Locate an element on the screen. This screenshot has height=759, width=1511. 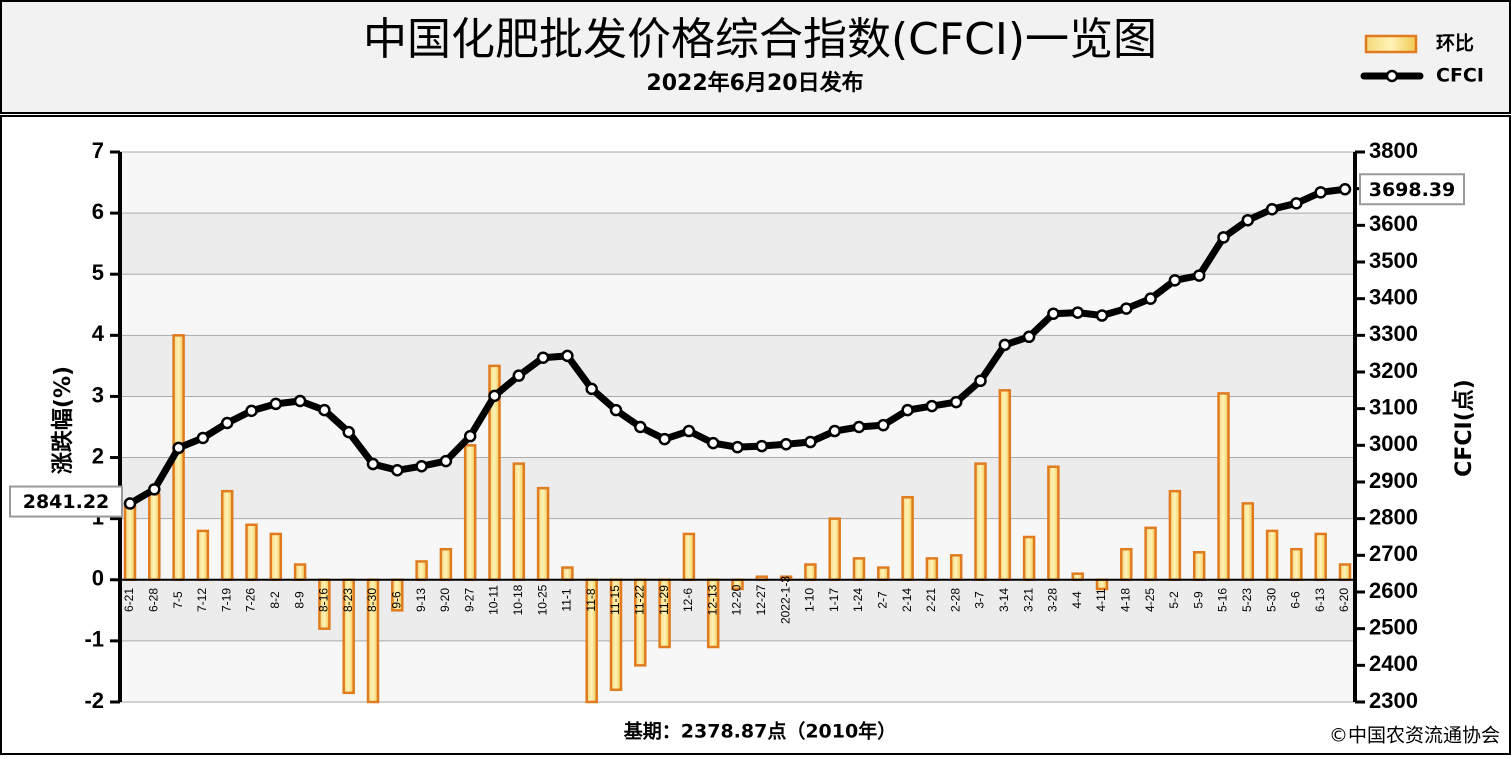
x-tick-label: 3-7 is located at coordinates (980, 600).